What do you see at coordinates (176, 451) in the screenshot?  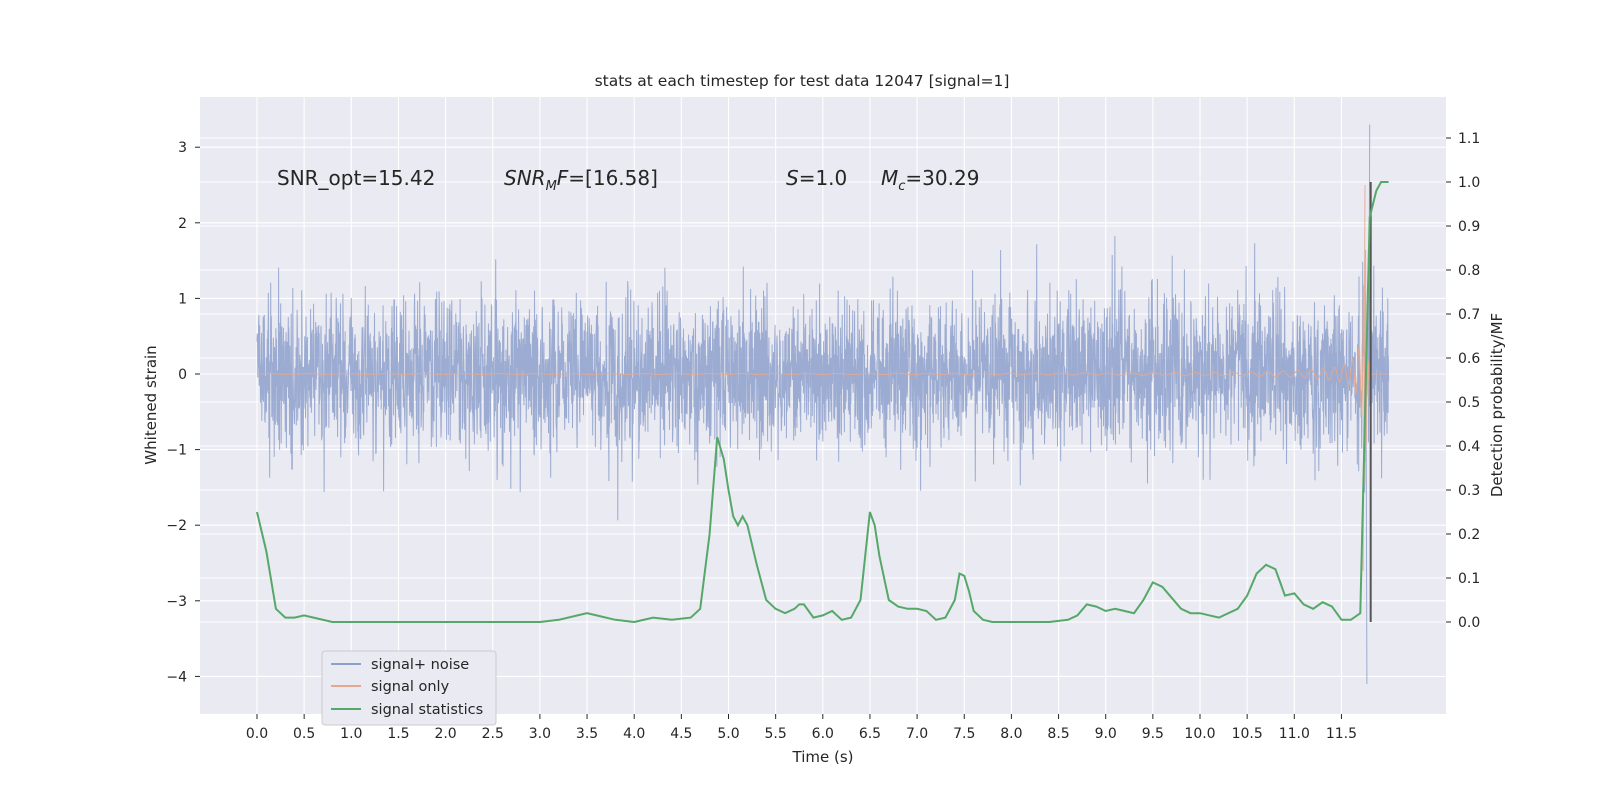 I see `y-tick-label: −1` at bounding box center [176, 451].